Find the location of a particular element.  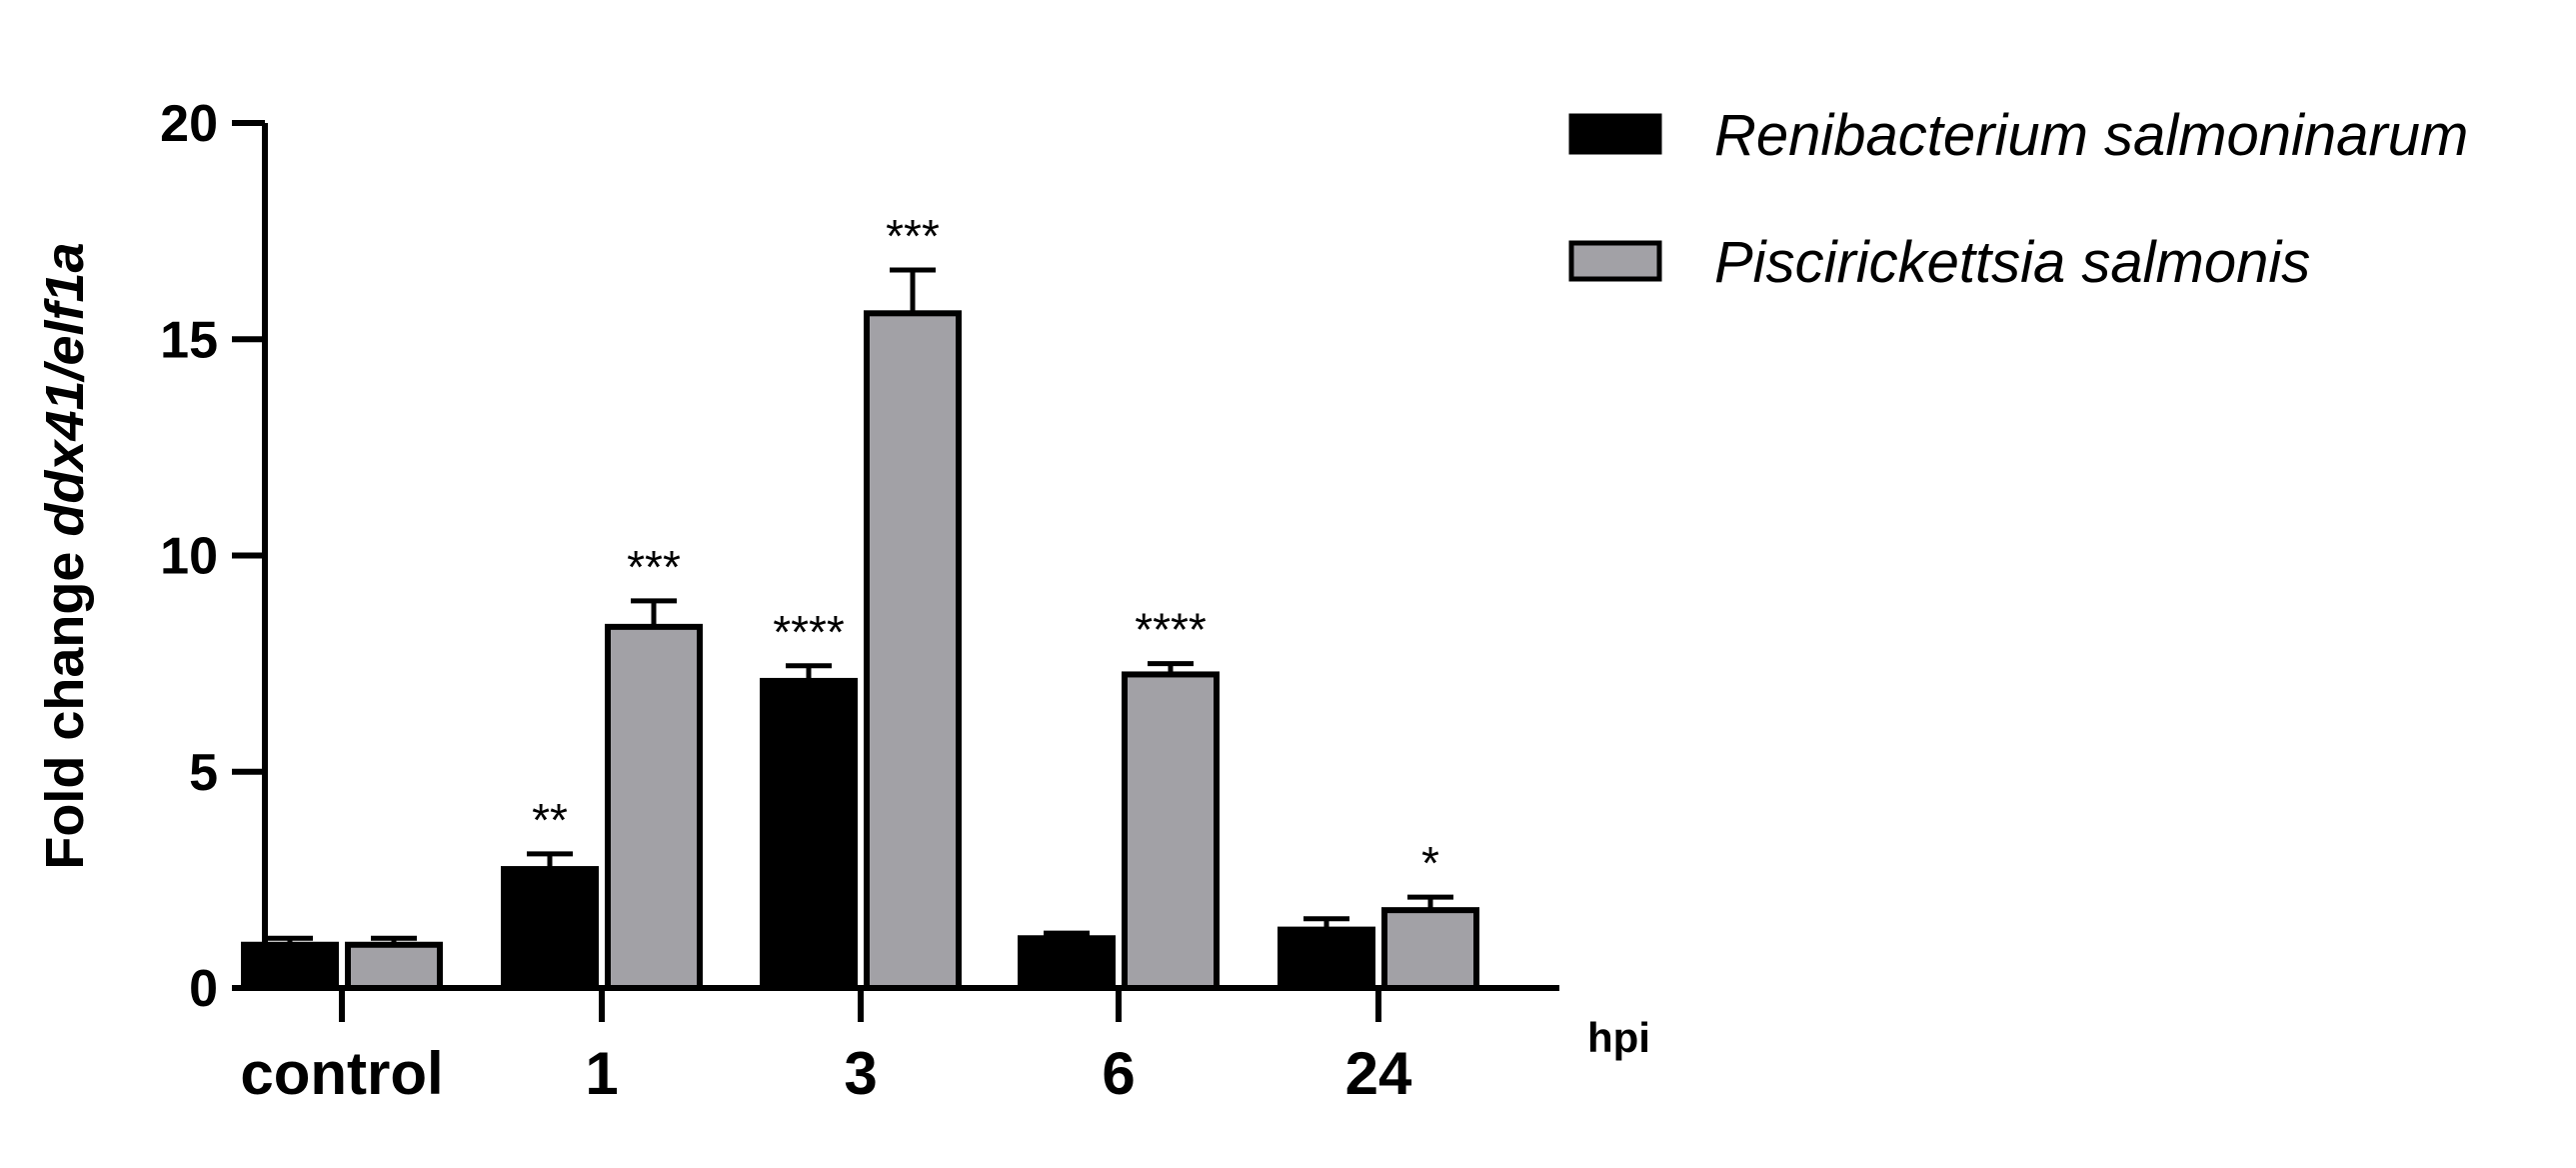

x-tick-label: 1 is located at coordinates (602, 1073).